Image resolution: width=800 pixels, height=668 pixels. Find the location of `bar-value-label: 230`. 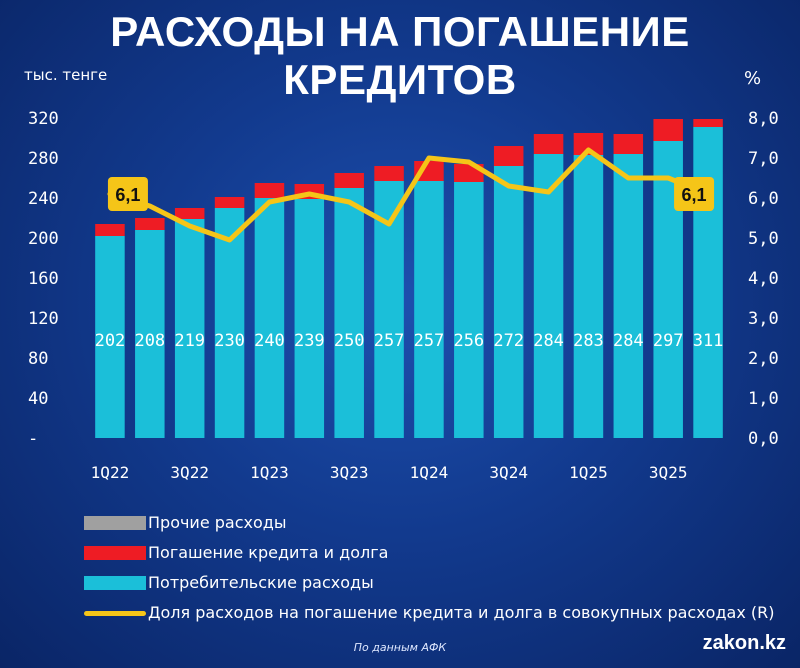

bar-value-label: 230 is located at coordinates (229, 341).